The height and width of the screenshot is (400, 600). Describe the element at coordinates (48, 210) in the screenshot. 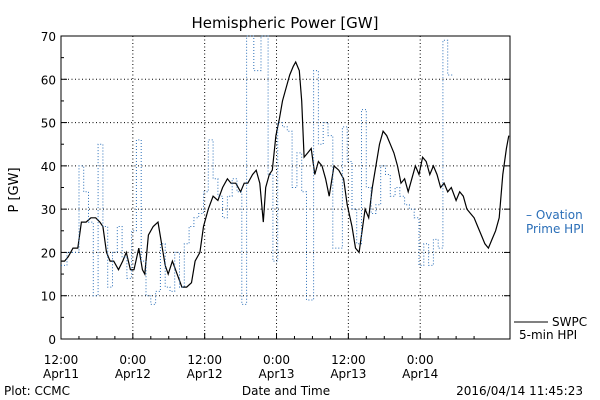

I see `y-tick-label: 30` at that location.